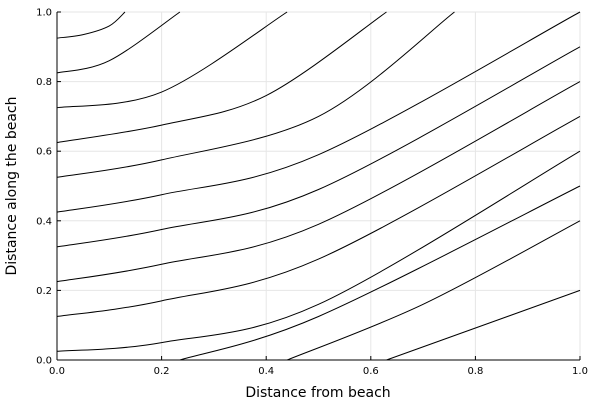 This screenshot has height=400, width=600. Describe the element at coordinates (266, 371) in the screenshot. I see `x-tick-label: 0.4` at that location.